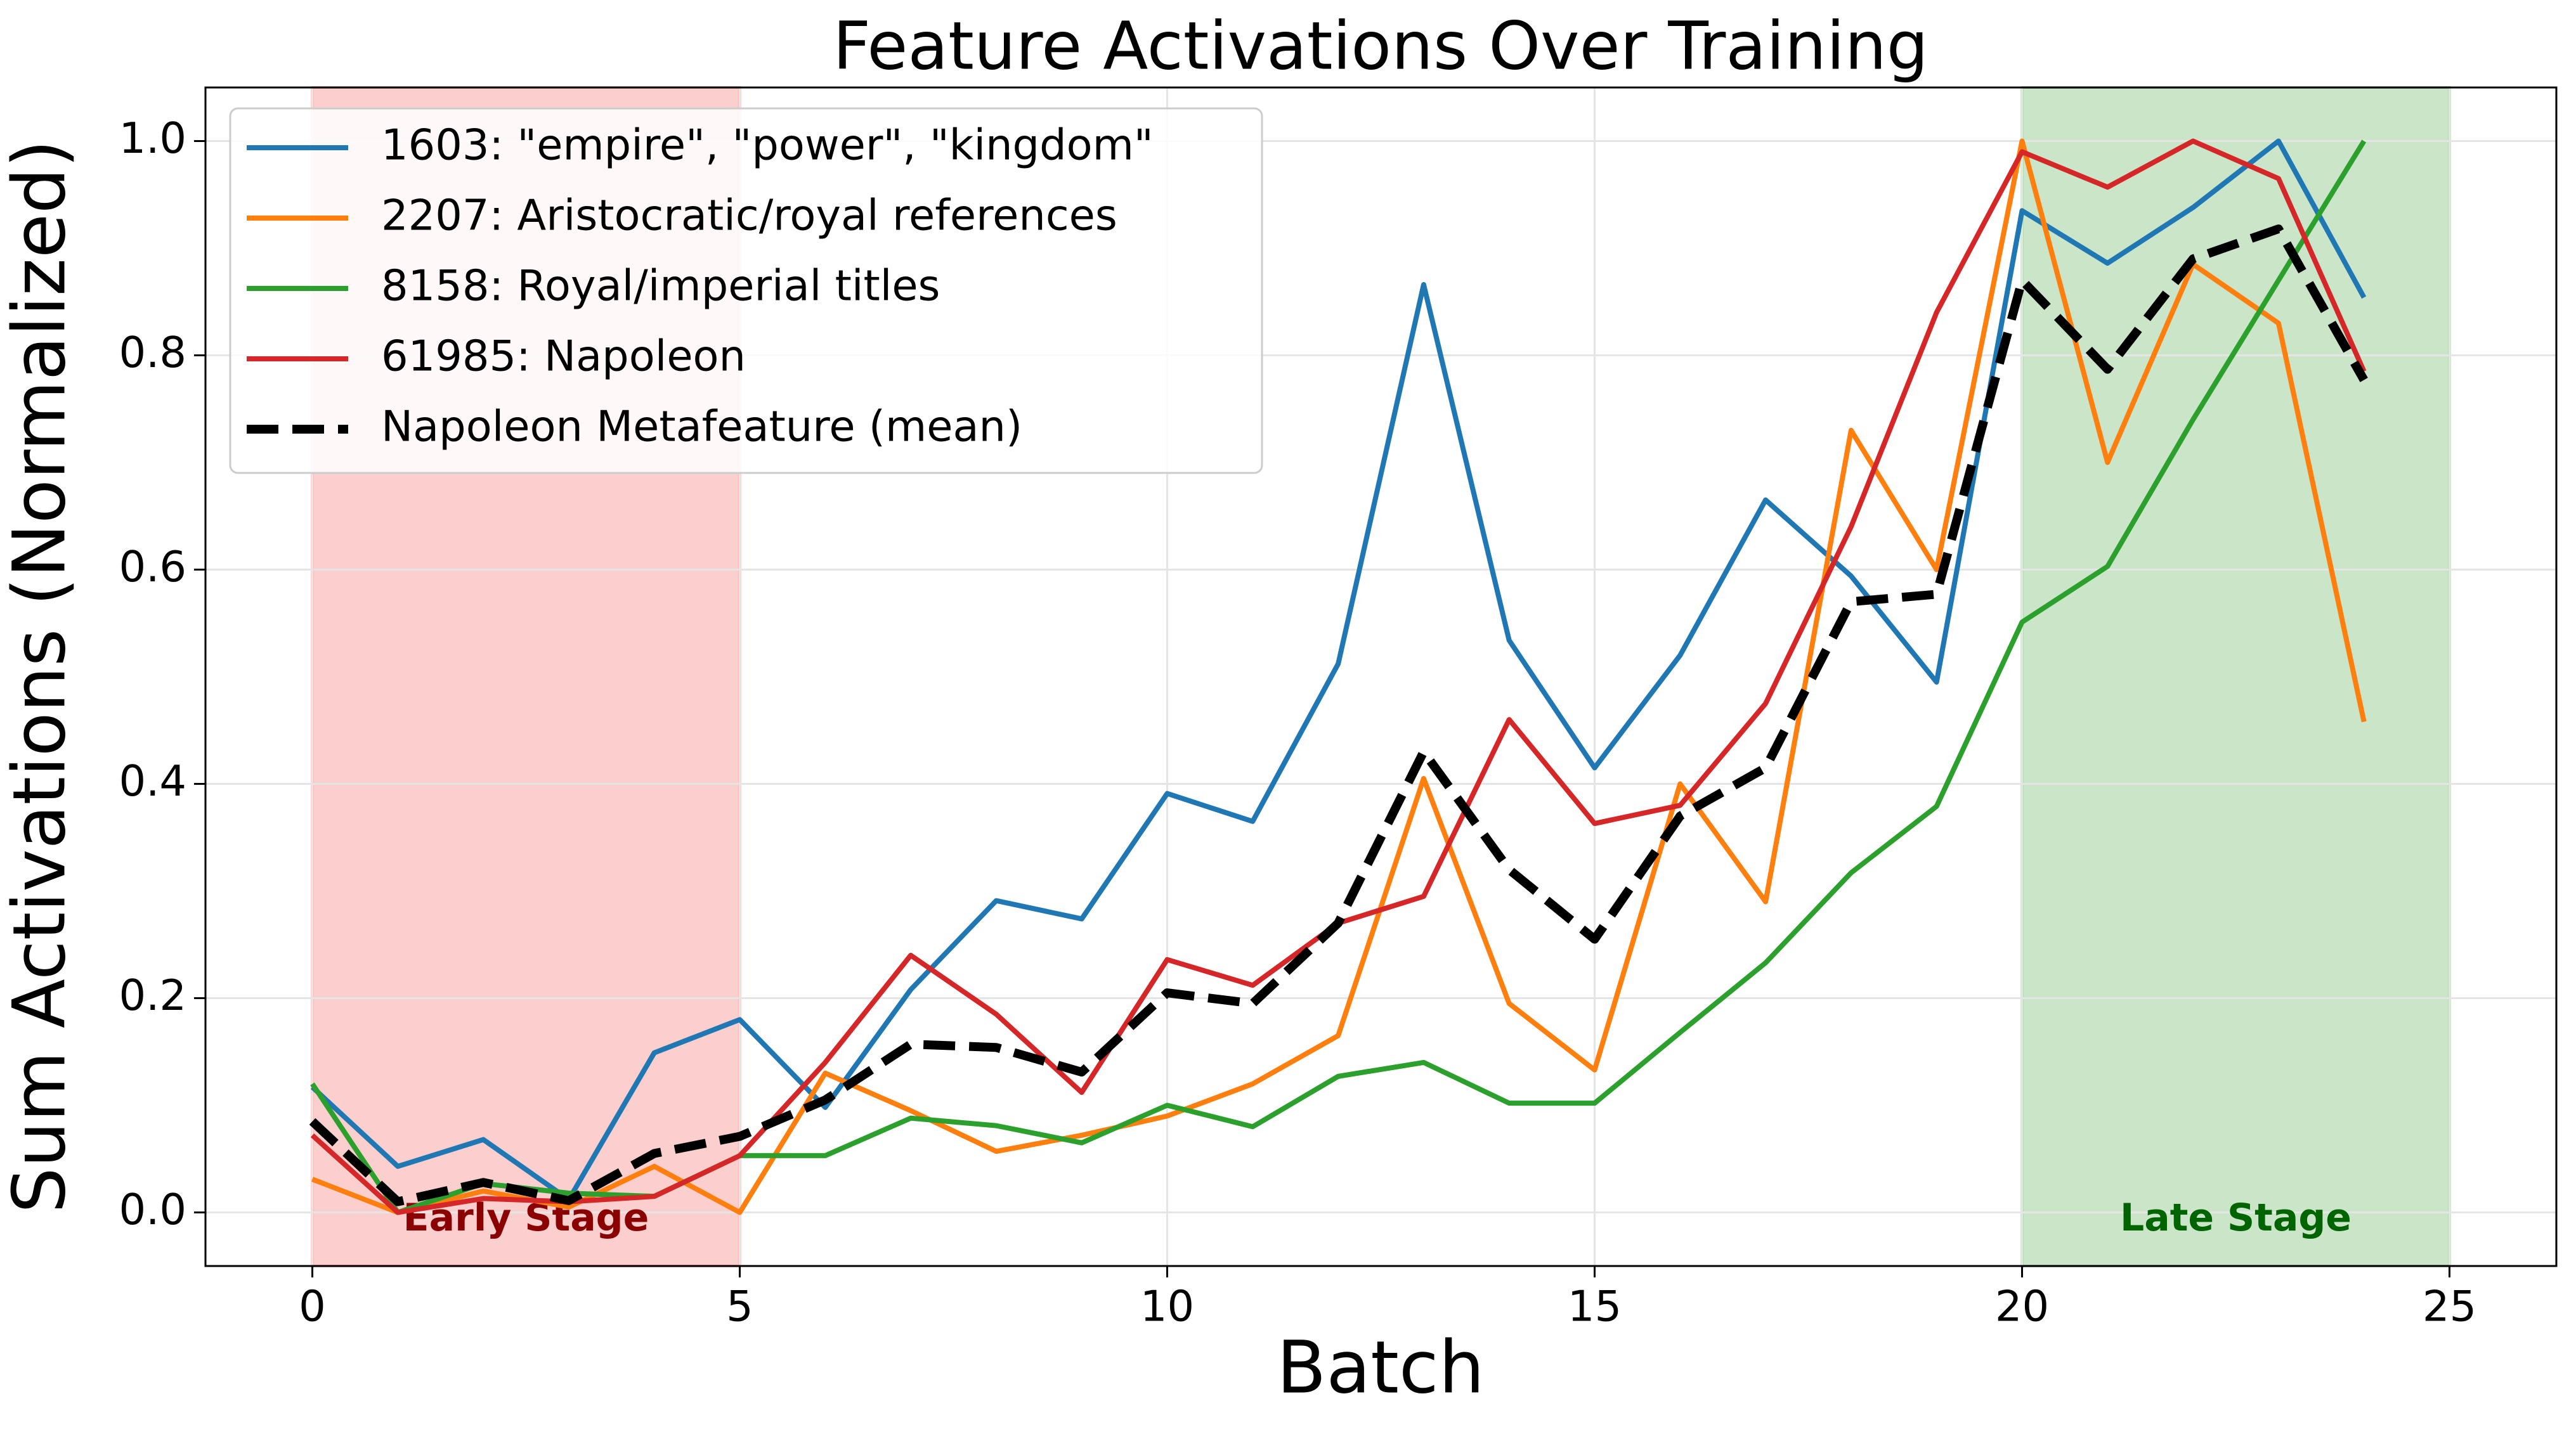  What do you see at coordinates (1595, 1306) in the screenshot?
I see `x-tick-label: 15` at bounding box center [1595, 1306].